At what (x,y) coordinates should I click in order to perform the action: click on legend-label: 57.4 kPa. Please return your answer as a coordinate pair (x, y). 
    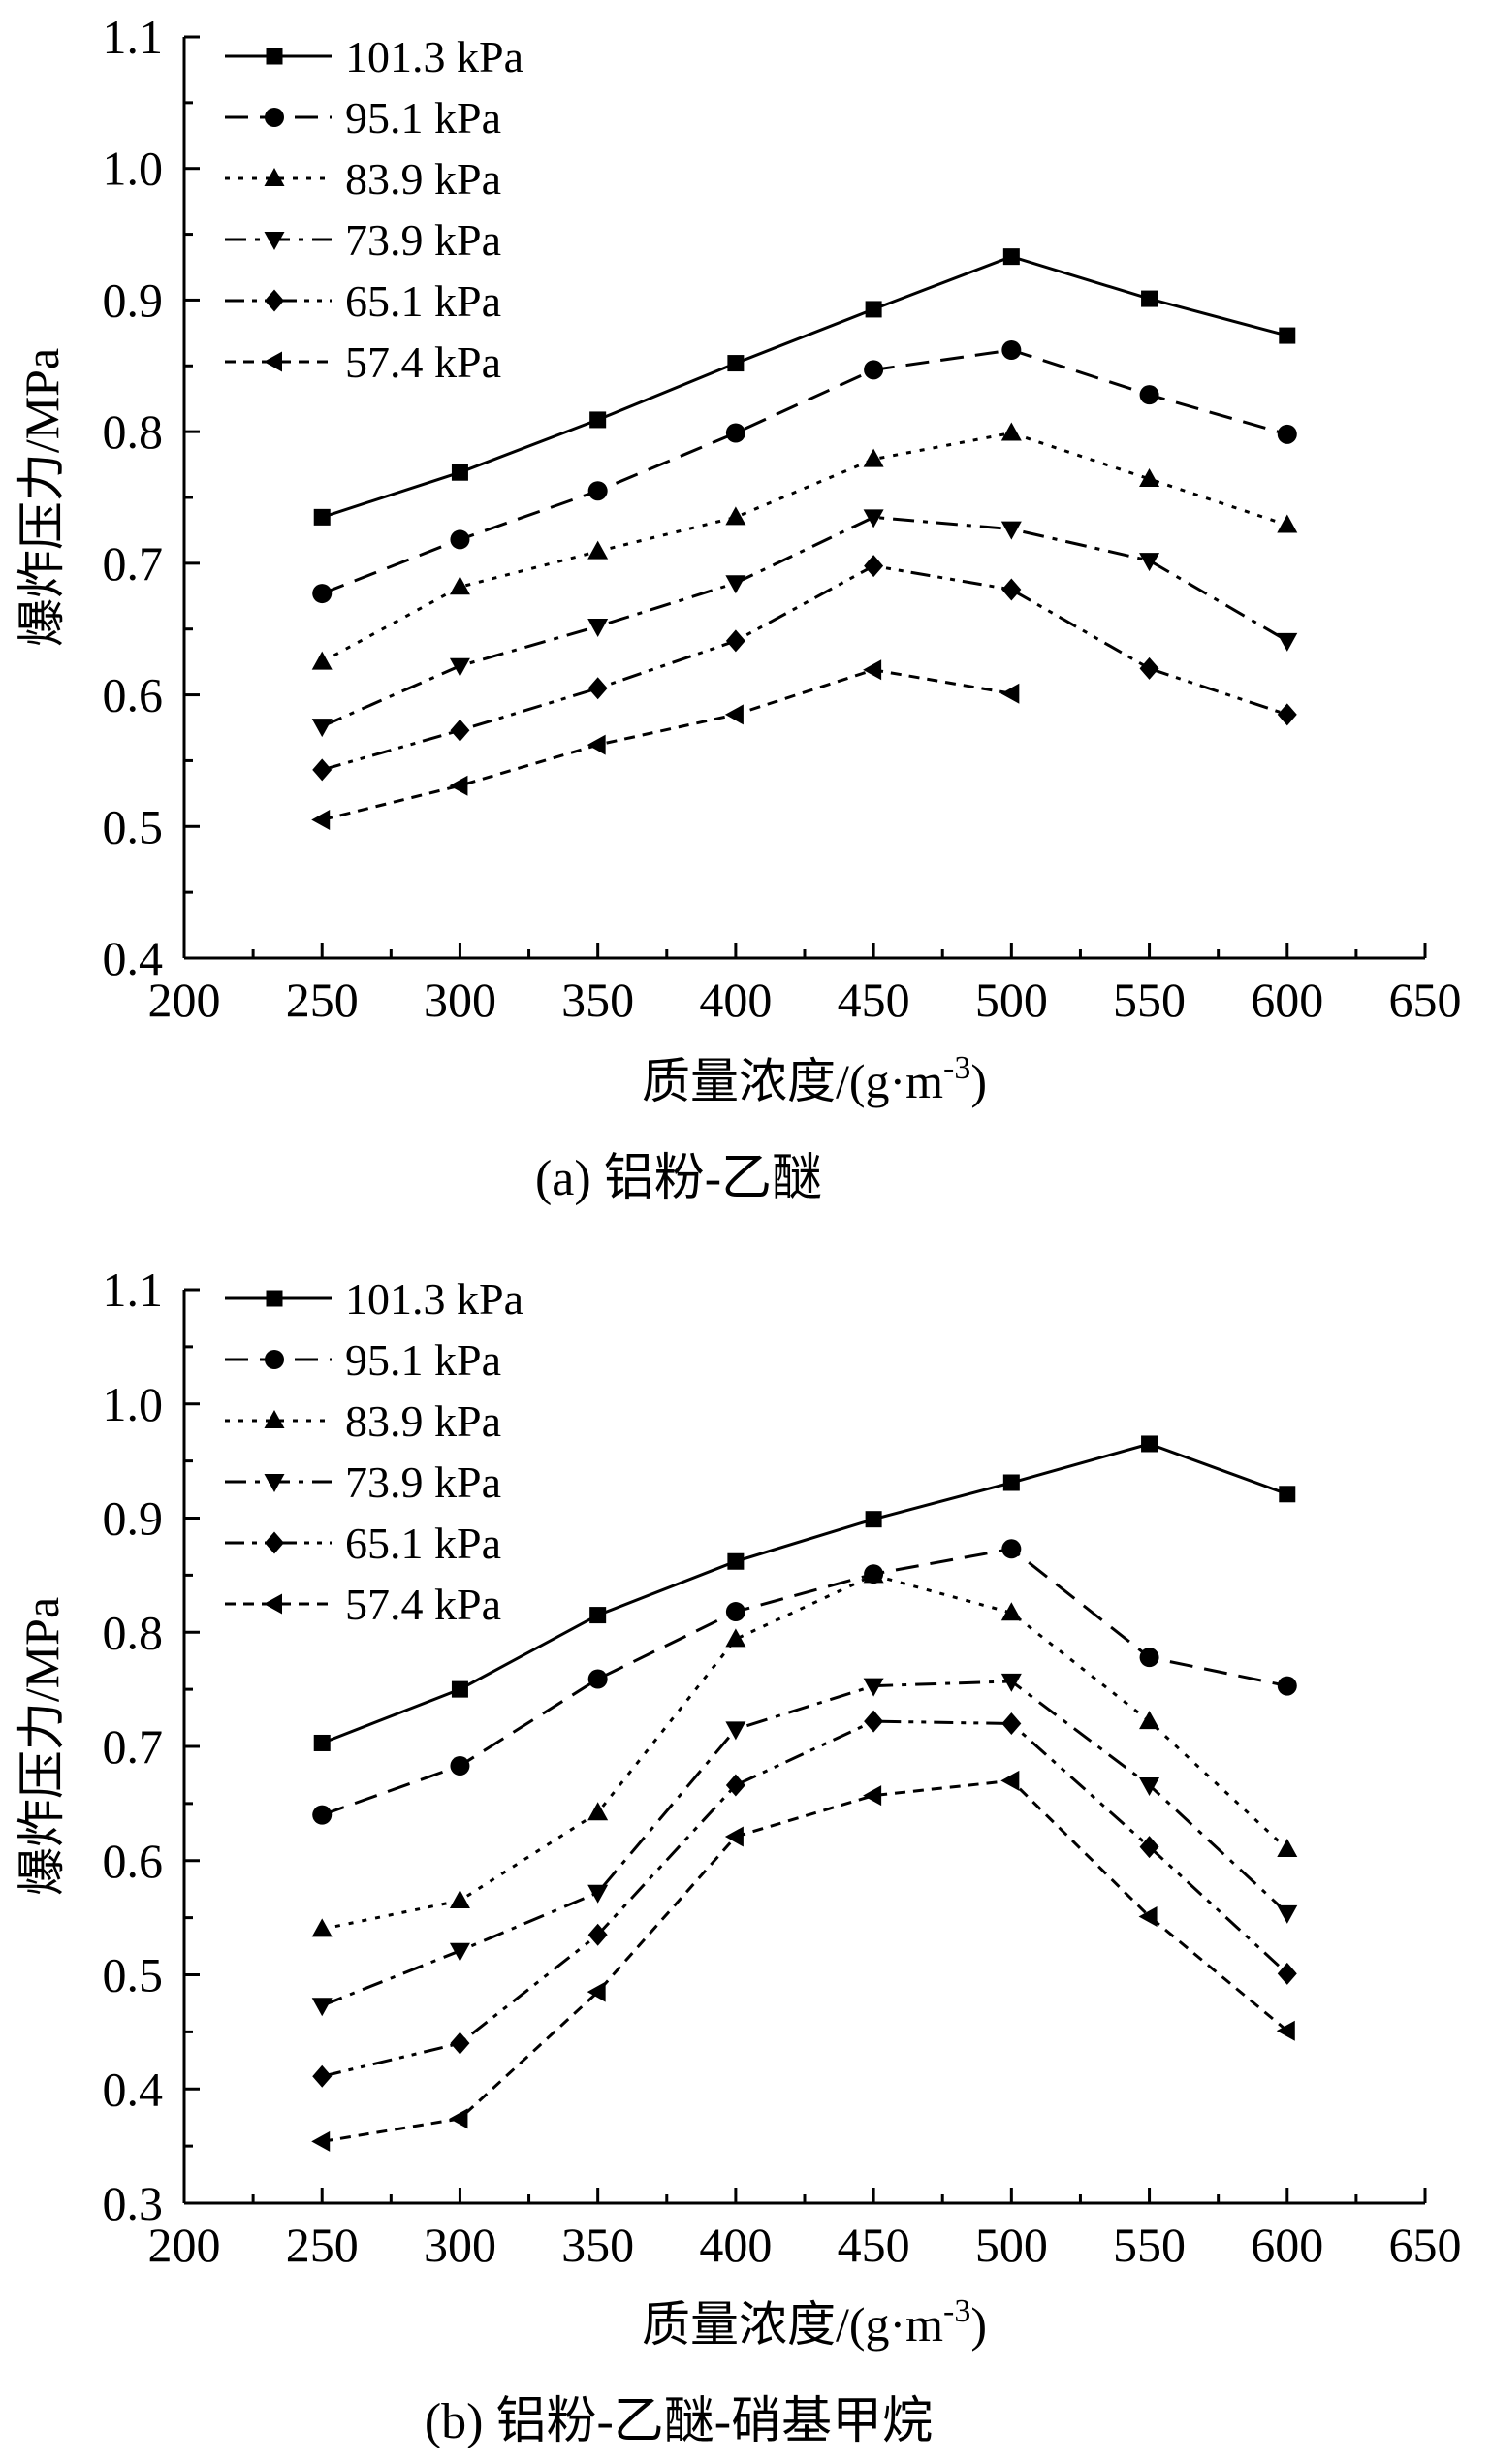
    Looking at the image, I should click on (423, 362).